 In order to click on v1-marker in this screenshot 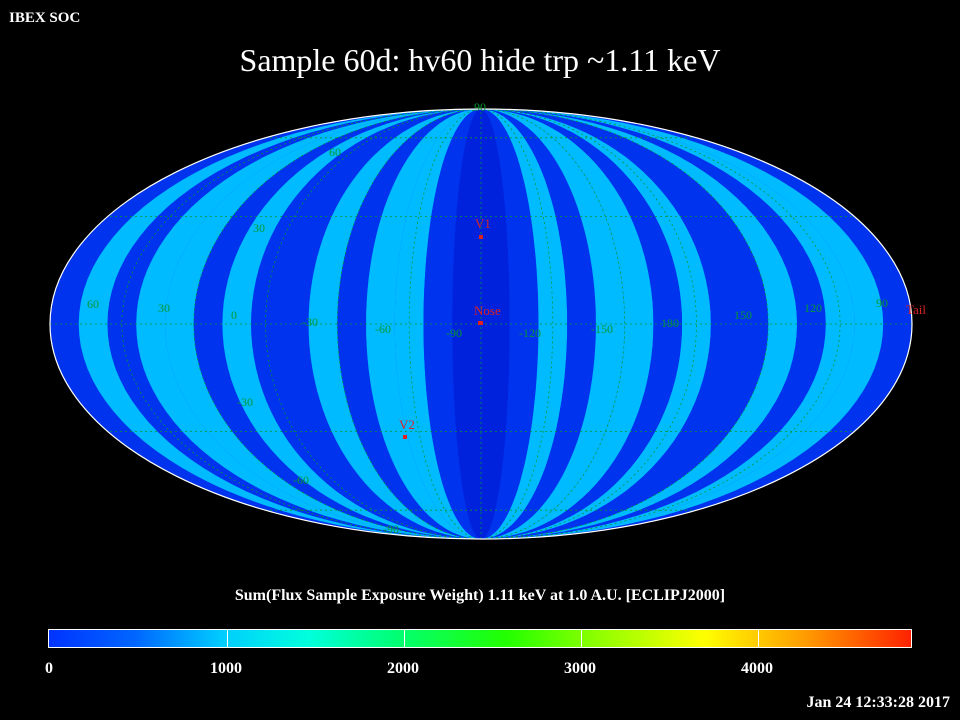, I will do `click(481, 237)`.